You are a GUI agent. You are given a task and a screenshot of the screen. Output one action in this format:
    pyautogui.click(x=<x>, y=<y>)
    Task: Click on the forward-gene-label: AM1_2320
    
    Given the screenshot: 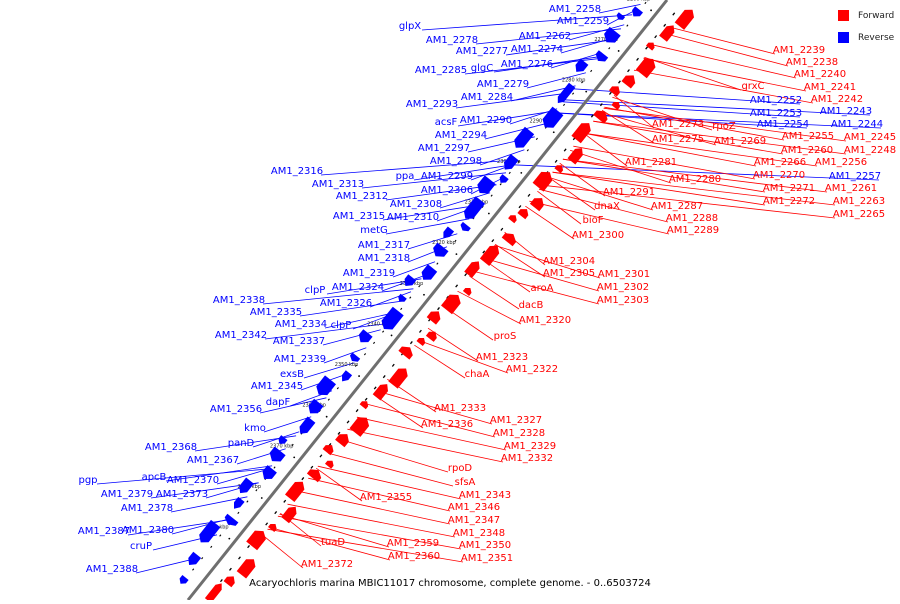 What is the action you would take?
    pyautogui.click(x=545, y=320)
    